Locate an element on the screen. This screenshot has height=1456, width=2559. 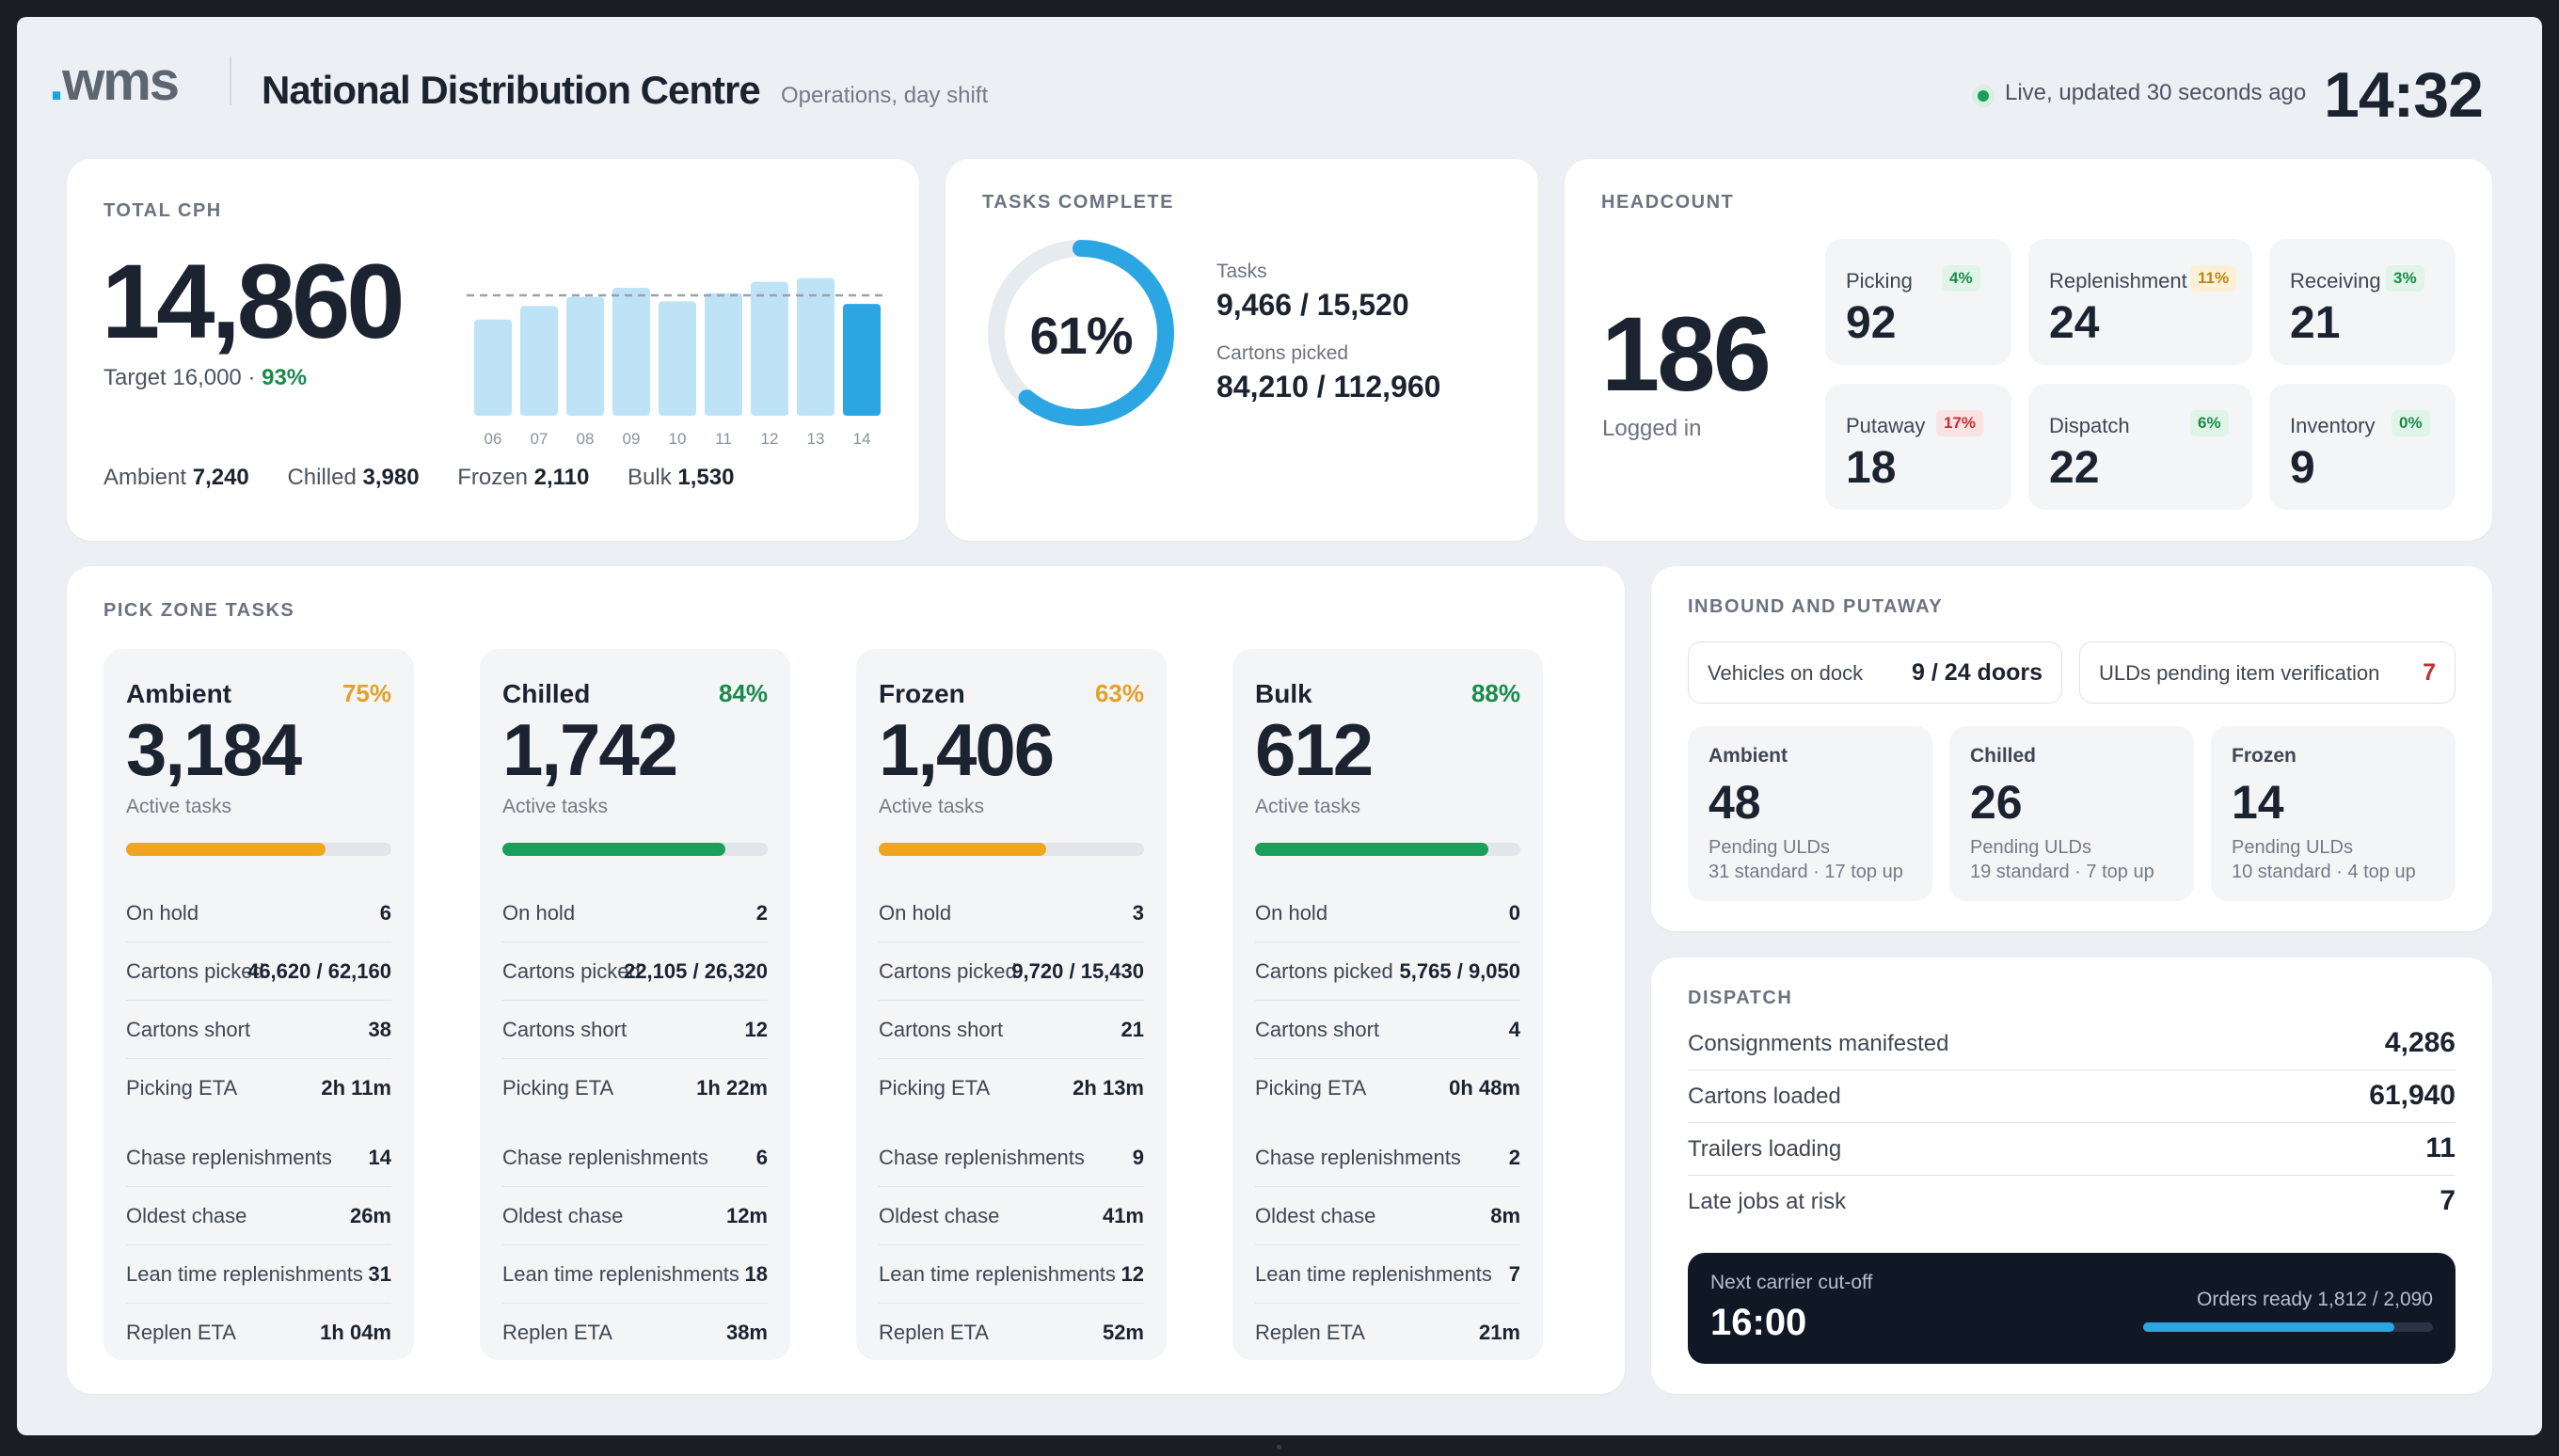
zone-metric-row: Chase replenishments 9 is located at coordinates (1011, 1158).